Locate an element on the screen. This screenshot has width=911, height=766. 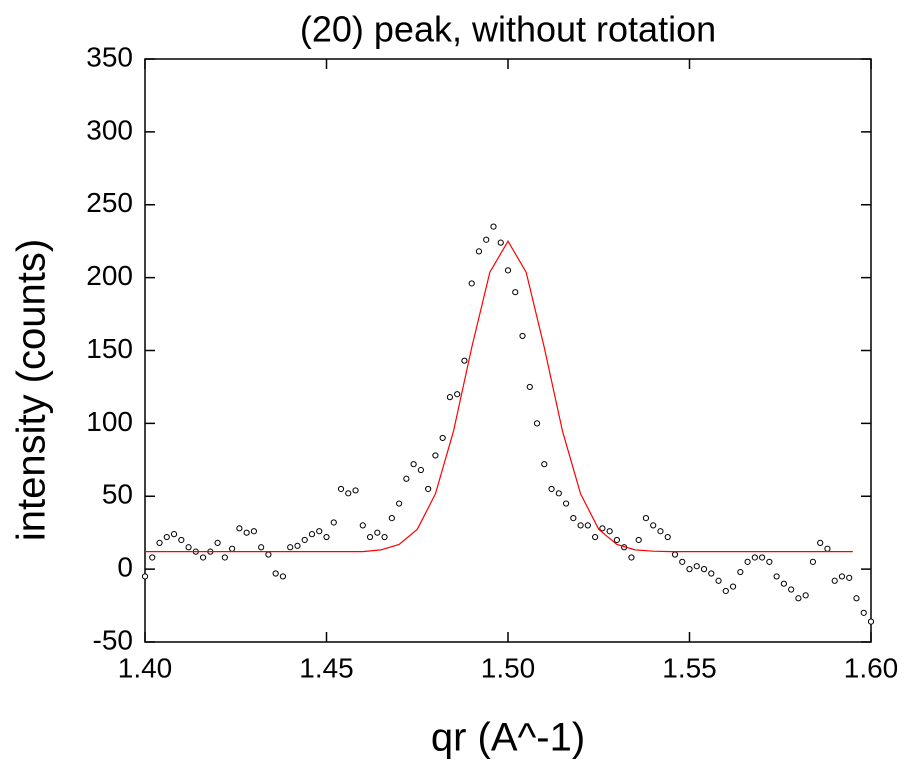
y-tick-label: 150 is located at coordinates (109, 348).